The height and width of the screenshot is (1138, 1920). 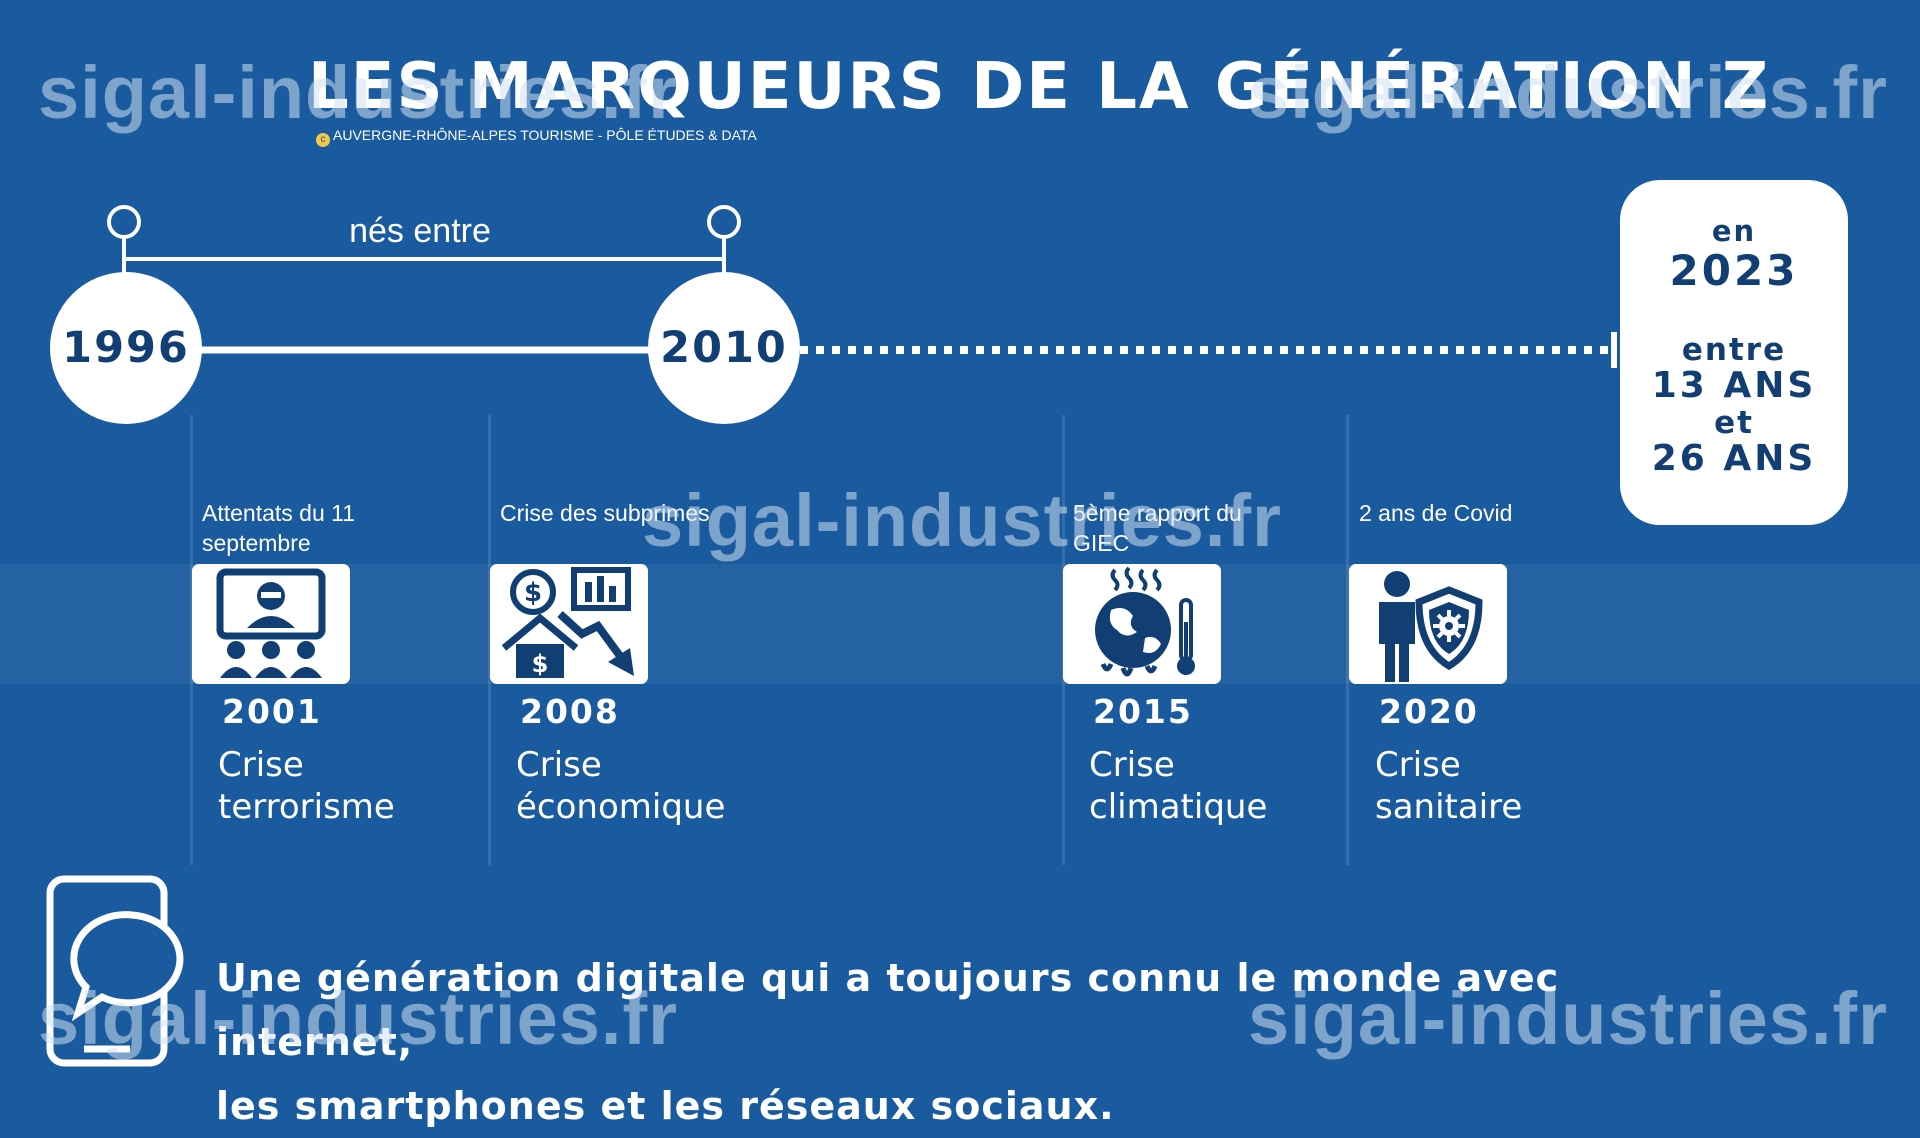 I want to click on crisis-line2: climatique, so click(x=1178, y=807).